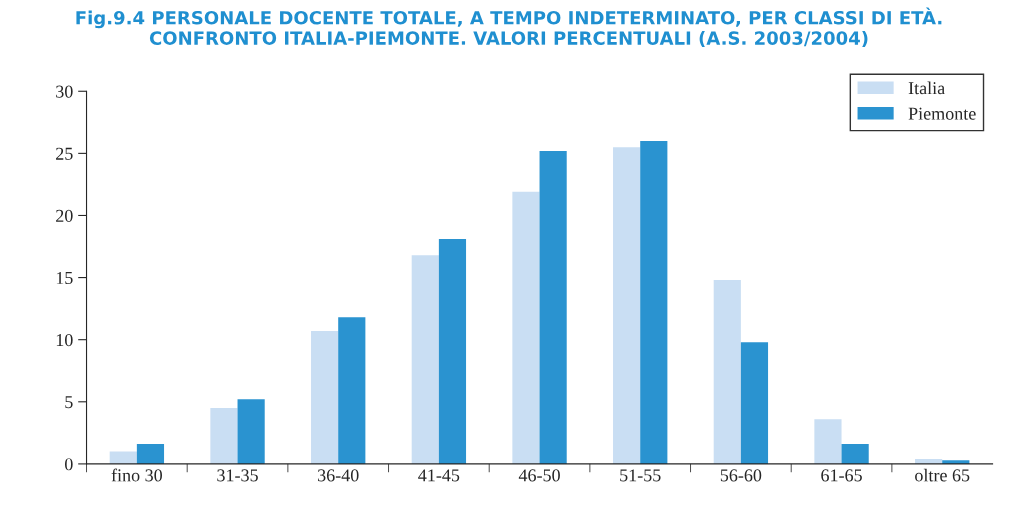  Describe the element at coordinates (69, 402) in the screenshot. I see `y-tick-label: 5` at that location.